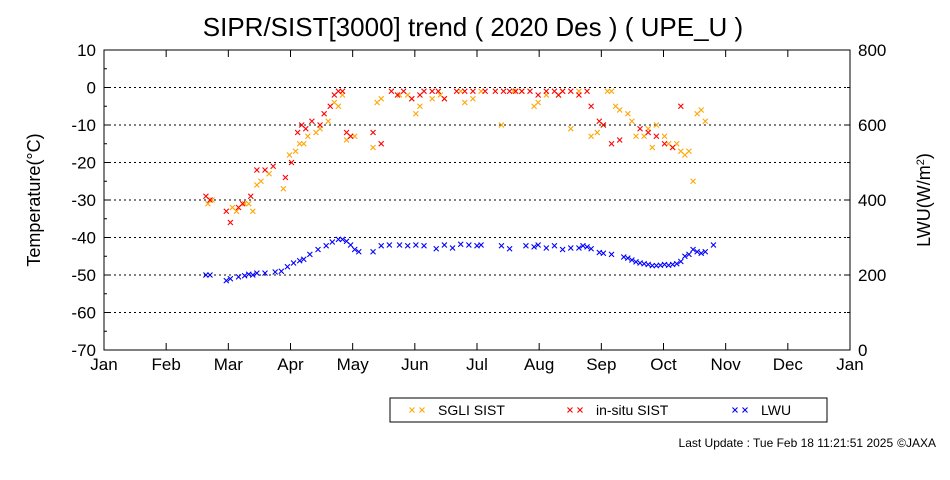  What do you see at coordinates (103, 364) in the screenshot?
I see `x-tick-label: Jan` at bounding box center [103, 364].